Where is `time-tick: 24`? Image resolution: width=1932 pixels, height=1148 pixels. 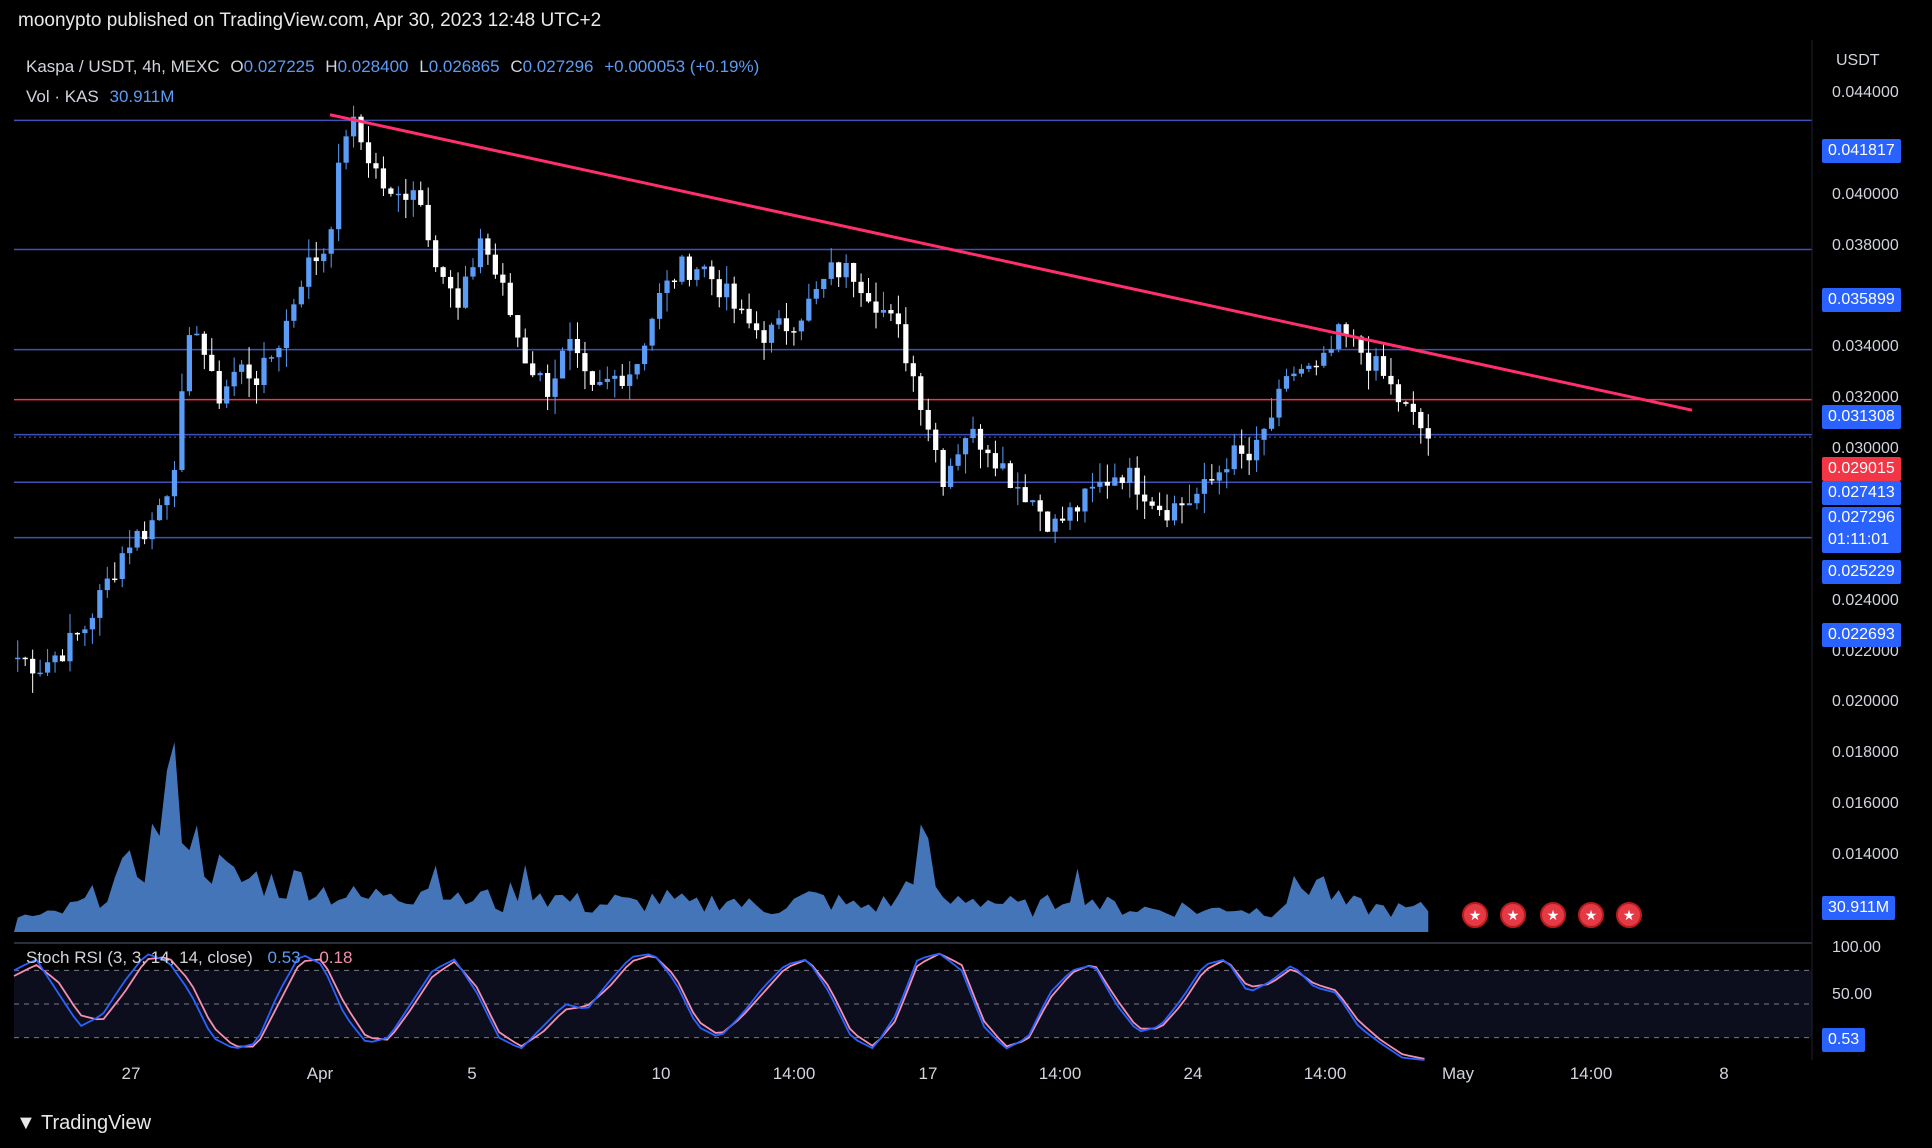
time-tick: 24 is located at coordinates (1193, 1073).